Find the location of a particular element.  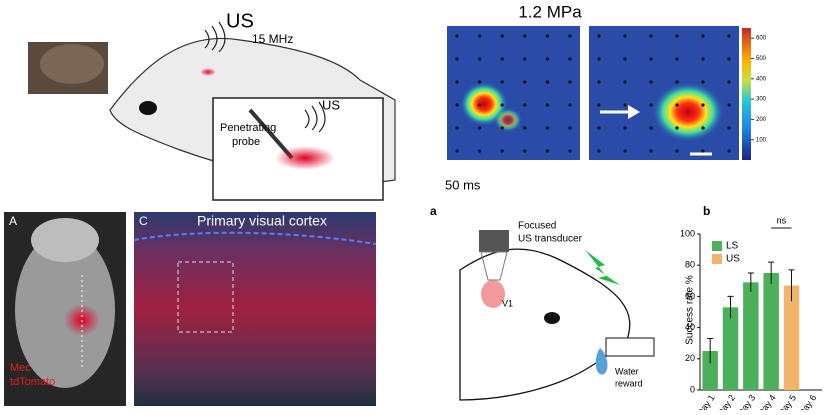

surface is located at coordinates (255, 238).